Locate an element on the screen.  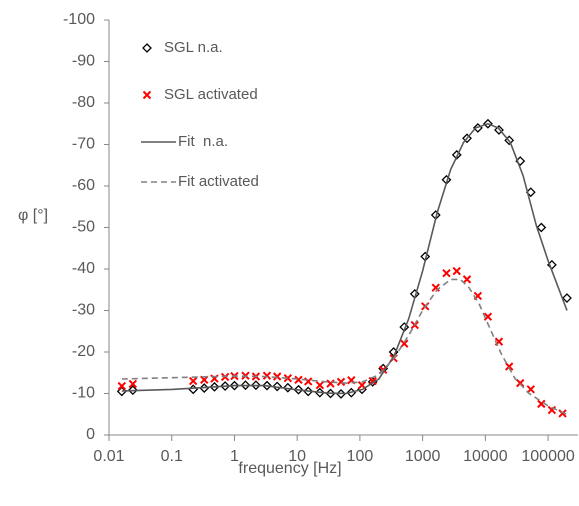
legend-label: Fit n.a. is located at coordinates (203, 141).